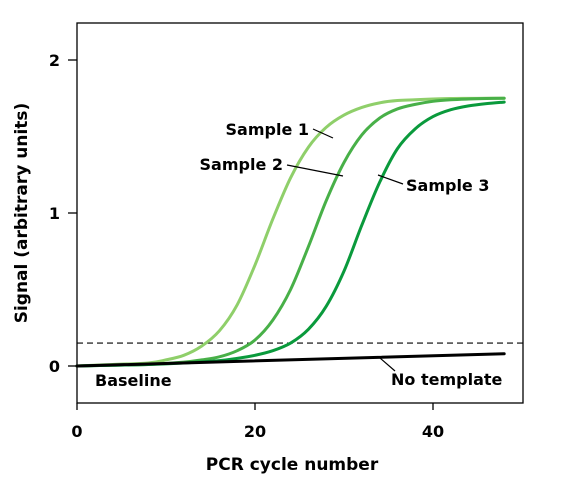 The image size is (564, 479). I want to click on sample1-leader, so click(323, 133).